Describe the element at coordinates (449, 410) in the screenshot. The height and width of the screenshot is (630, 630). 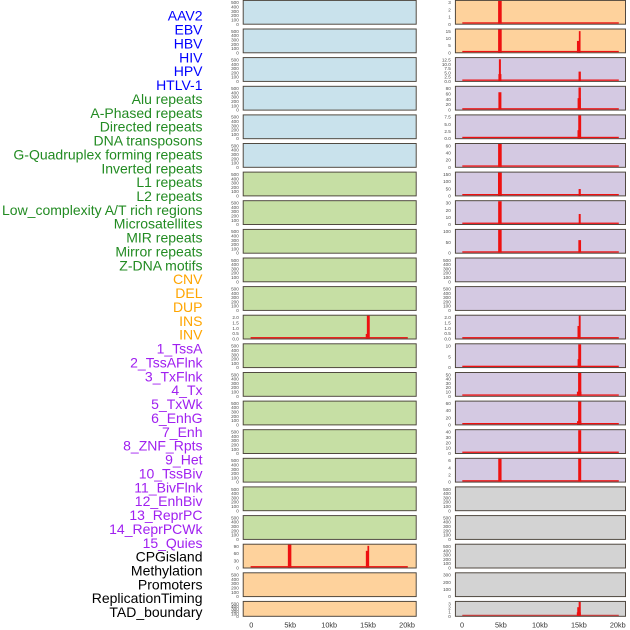
I see `svg-text: 40` at that location.